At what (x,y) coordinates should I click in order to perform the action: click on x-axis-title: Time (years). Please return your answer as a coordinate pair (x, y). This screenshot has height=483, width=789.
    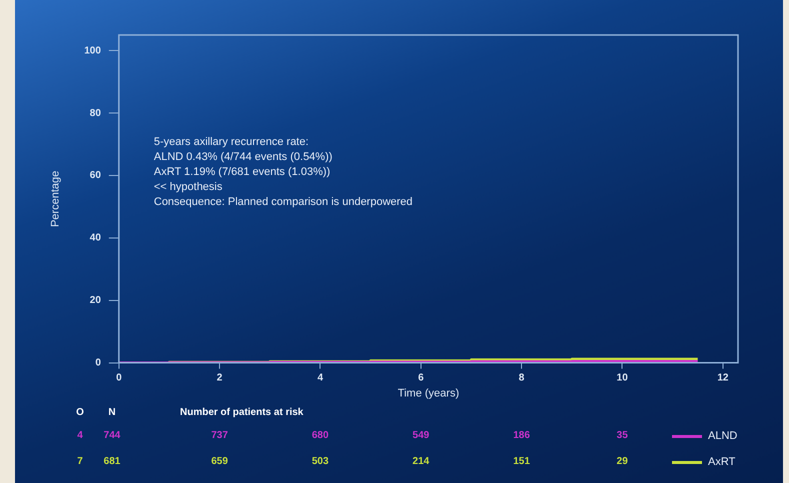
    Looking at the image, I should click on (429, 393).